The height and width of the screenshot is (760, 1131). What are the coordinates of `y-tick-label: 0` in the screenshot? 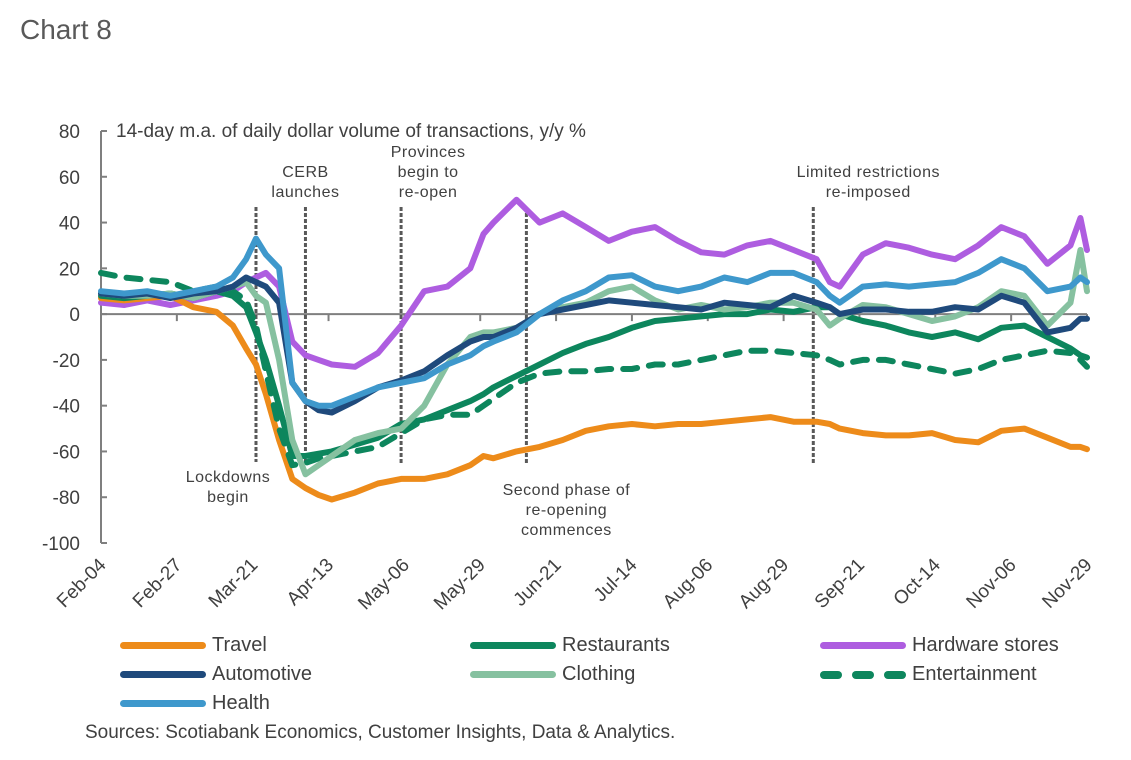 It's located at (74, 315).